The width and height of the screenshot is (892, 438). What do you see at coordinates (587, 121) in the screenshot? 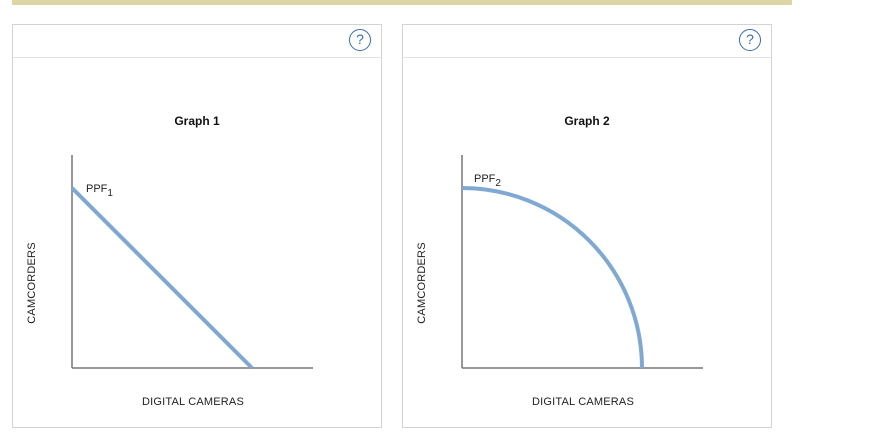
I see `graph-title: Graph 2` at bounding box center [587, 121].